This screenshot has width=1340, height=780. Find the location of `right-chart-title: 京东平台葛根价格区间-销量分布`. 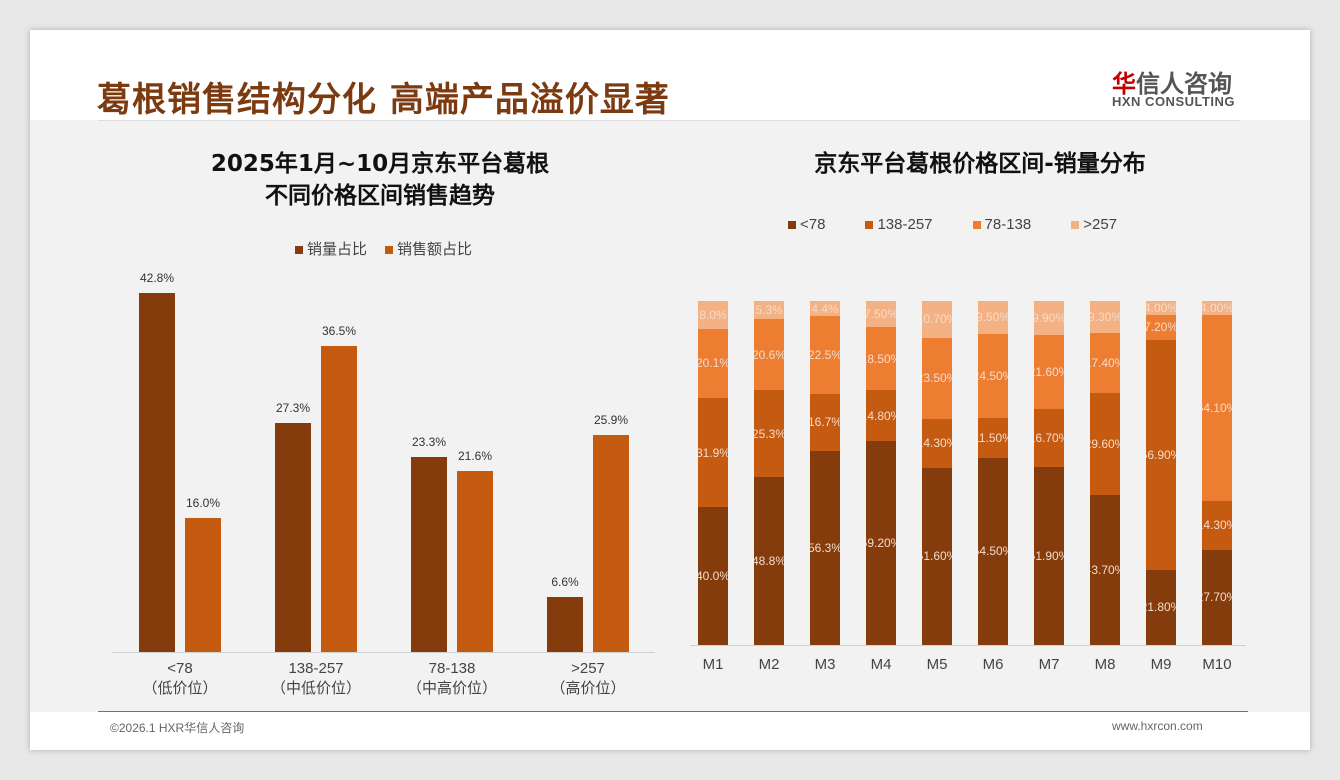

right-chart-title: 京东平台葛根价格区间-销量分布 is located at coordinates (980, 164).